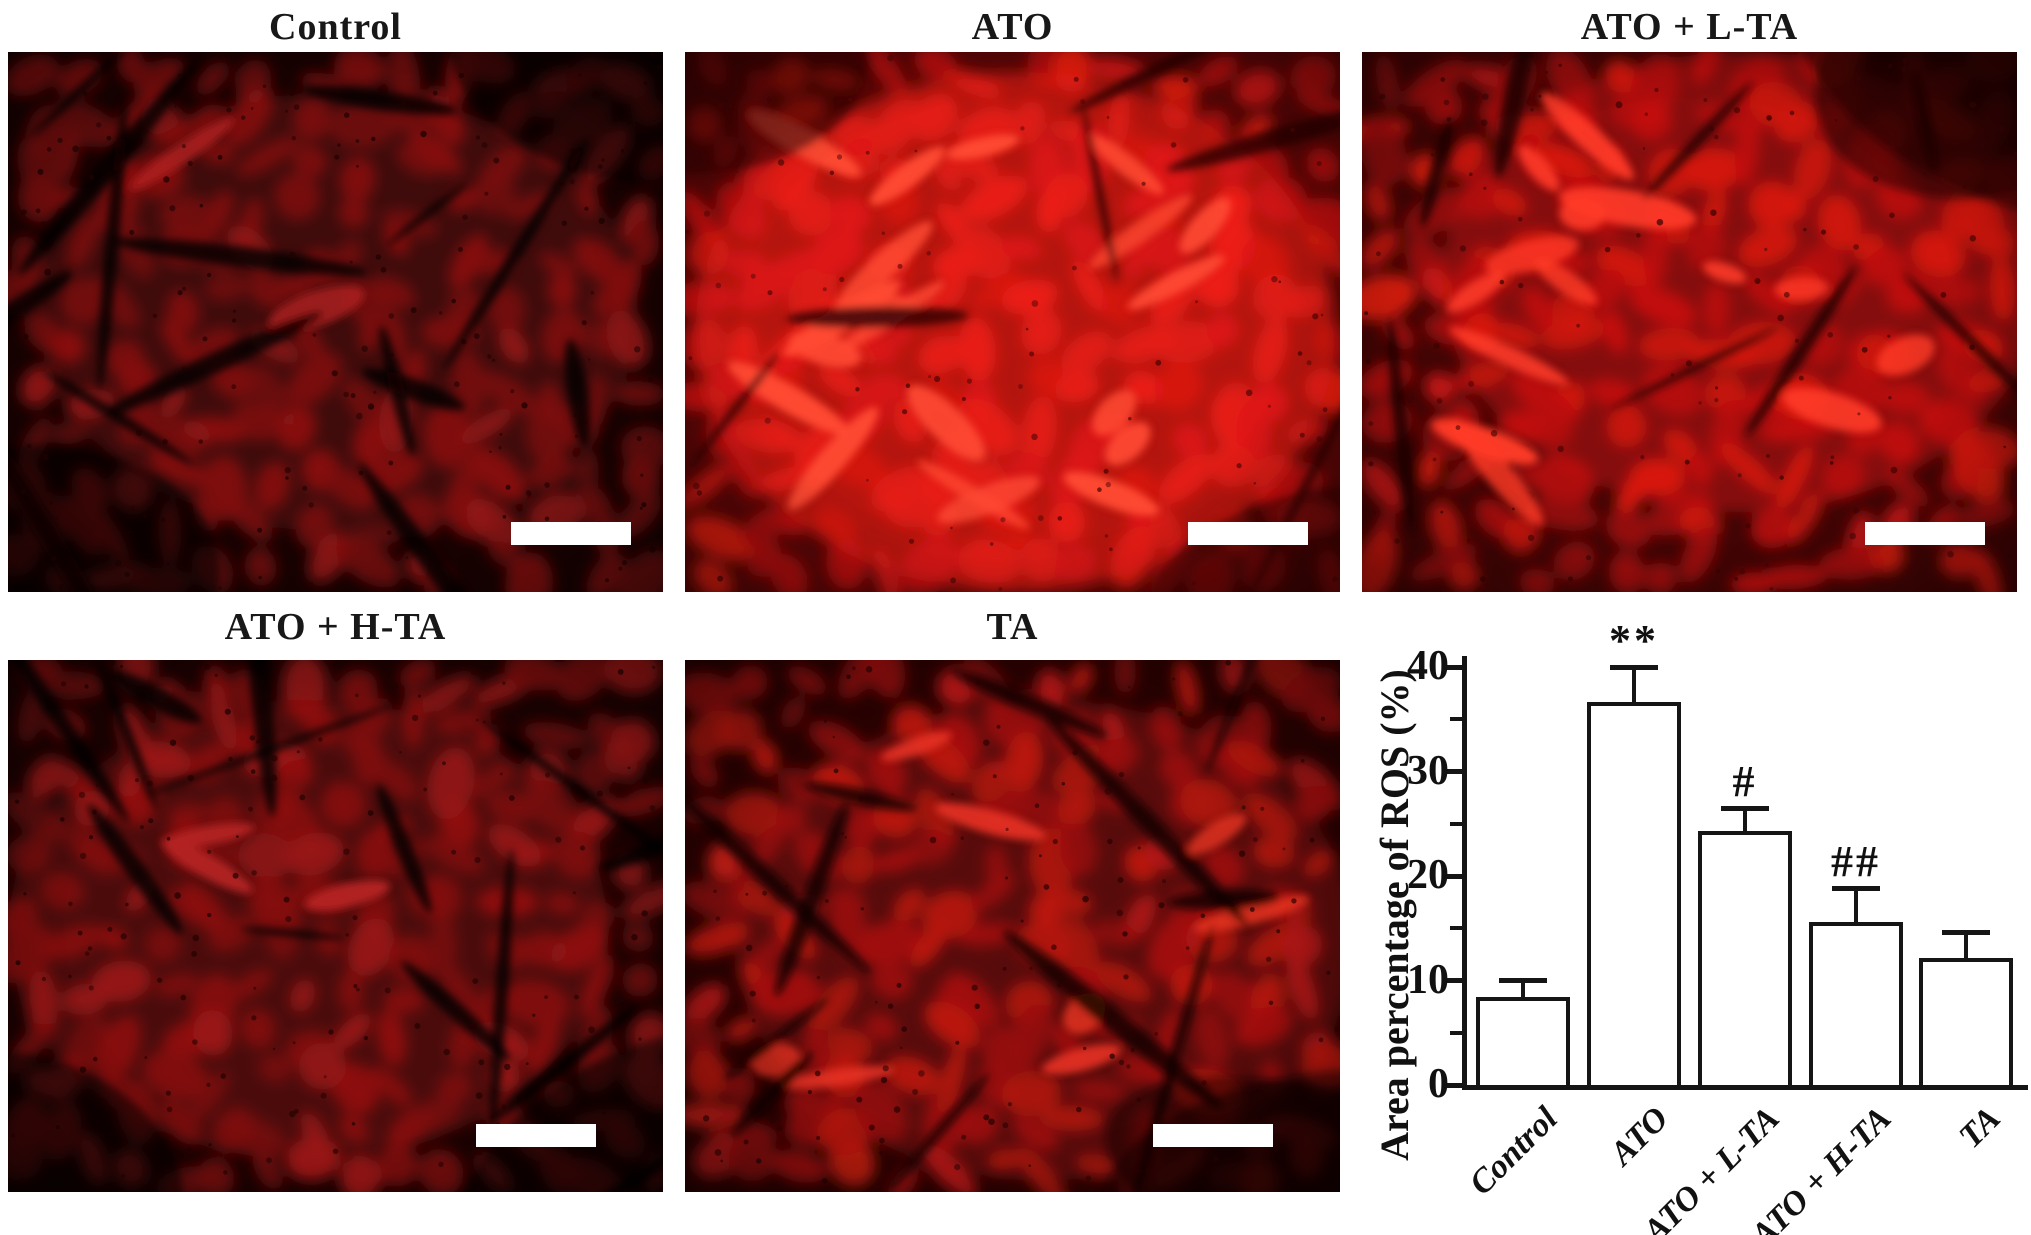  I want to click on panel-title-ato-h-ta: ATO + H-TA, so click(335, 627).